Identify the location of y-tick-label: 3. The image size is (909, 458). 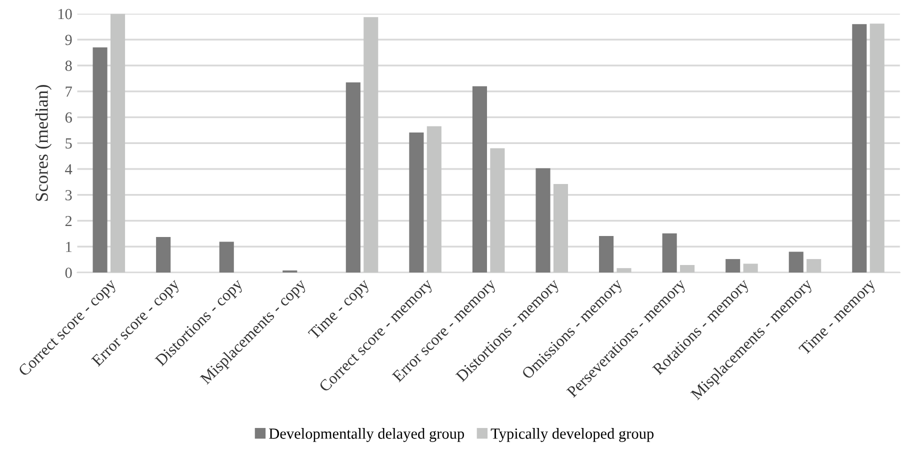
(68, 195).